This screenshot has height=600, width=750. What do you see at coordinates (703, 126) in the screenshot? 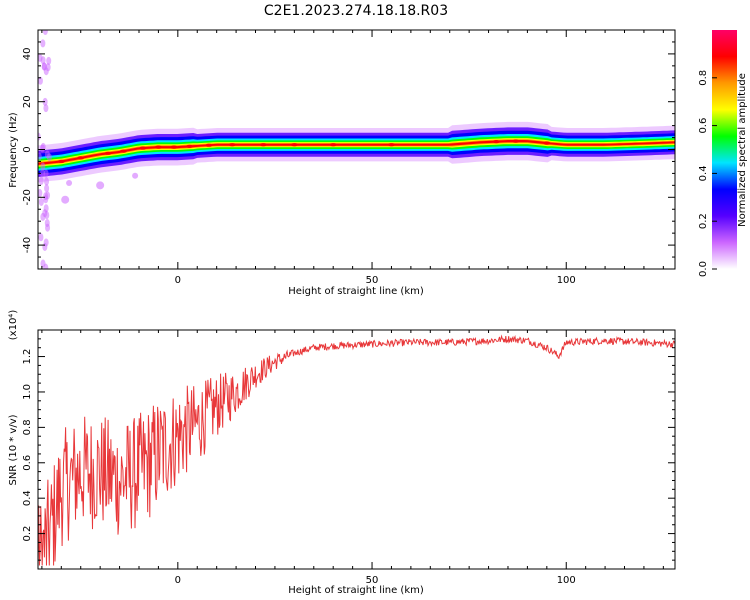
I see `colorbar-tick-label: 0.6` at bounding box center [703, 126].